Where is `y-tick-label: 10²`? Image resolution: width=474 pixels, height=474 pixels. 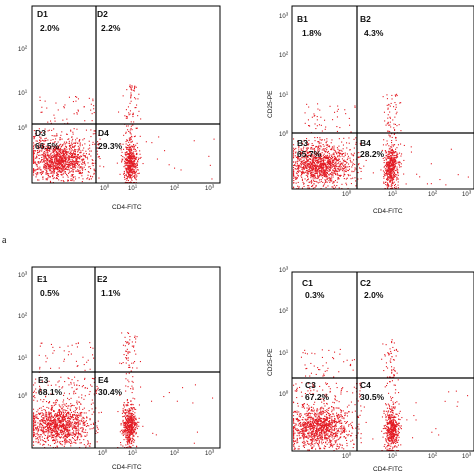 y-tick-label: 10² is located at coordinates (284, 55).